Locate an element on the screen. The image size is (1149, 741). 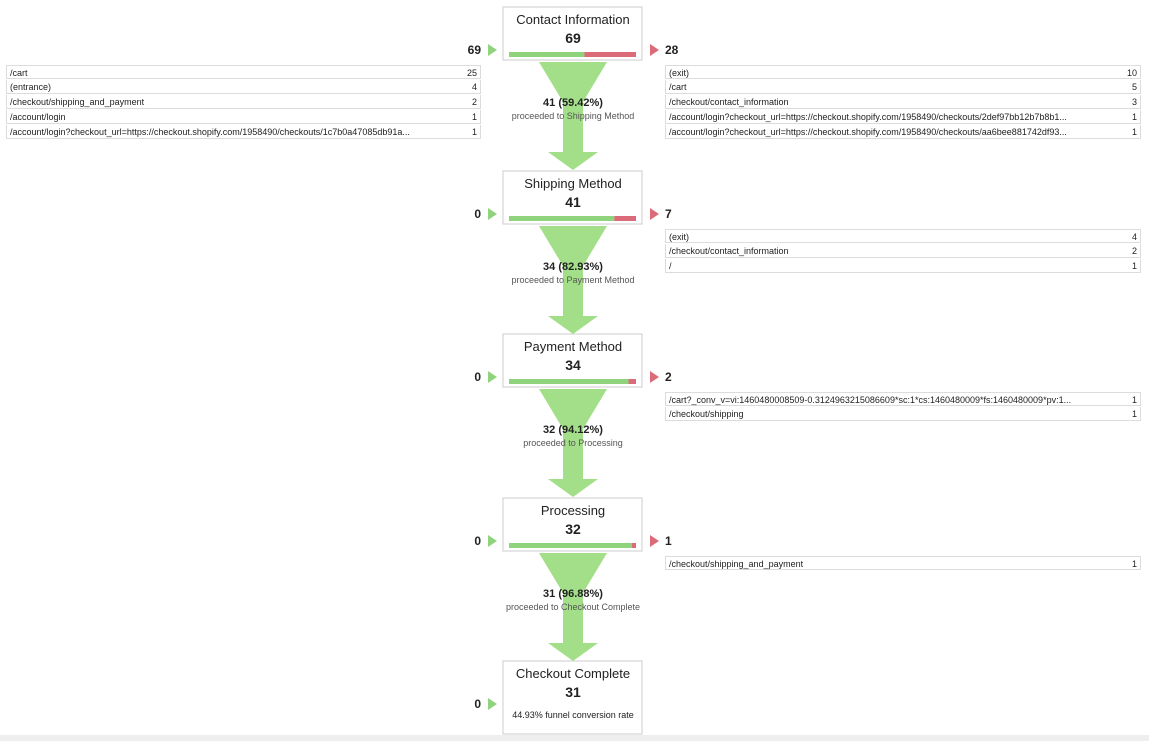
page-path: (entrance) is located at coordinates (31, 87).